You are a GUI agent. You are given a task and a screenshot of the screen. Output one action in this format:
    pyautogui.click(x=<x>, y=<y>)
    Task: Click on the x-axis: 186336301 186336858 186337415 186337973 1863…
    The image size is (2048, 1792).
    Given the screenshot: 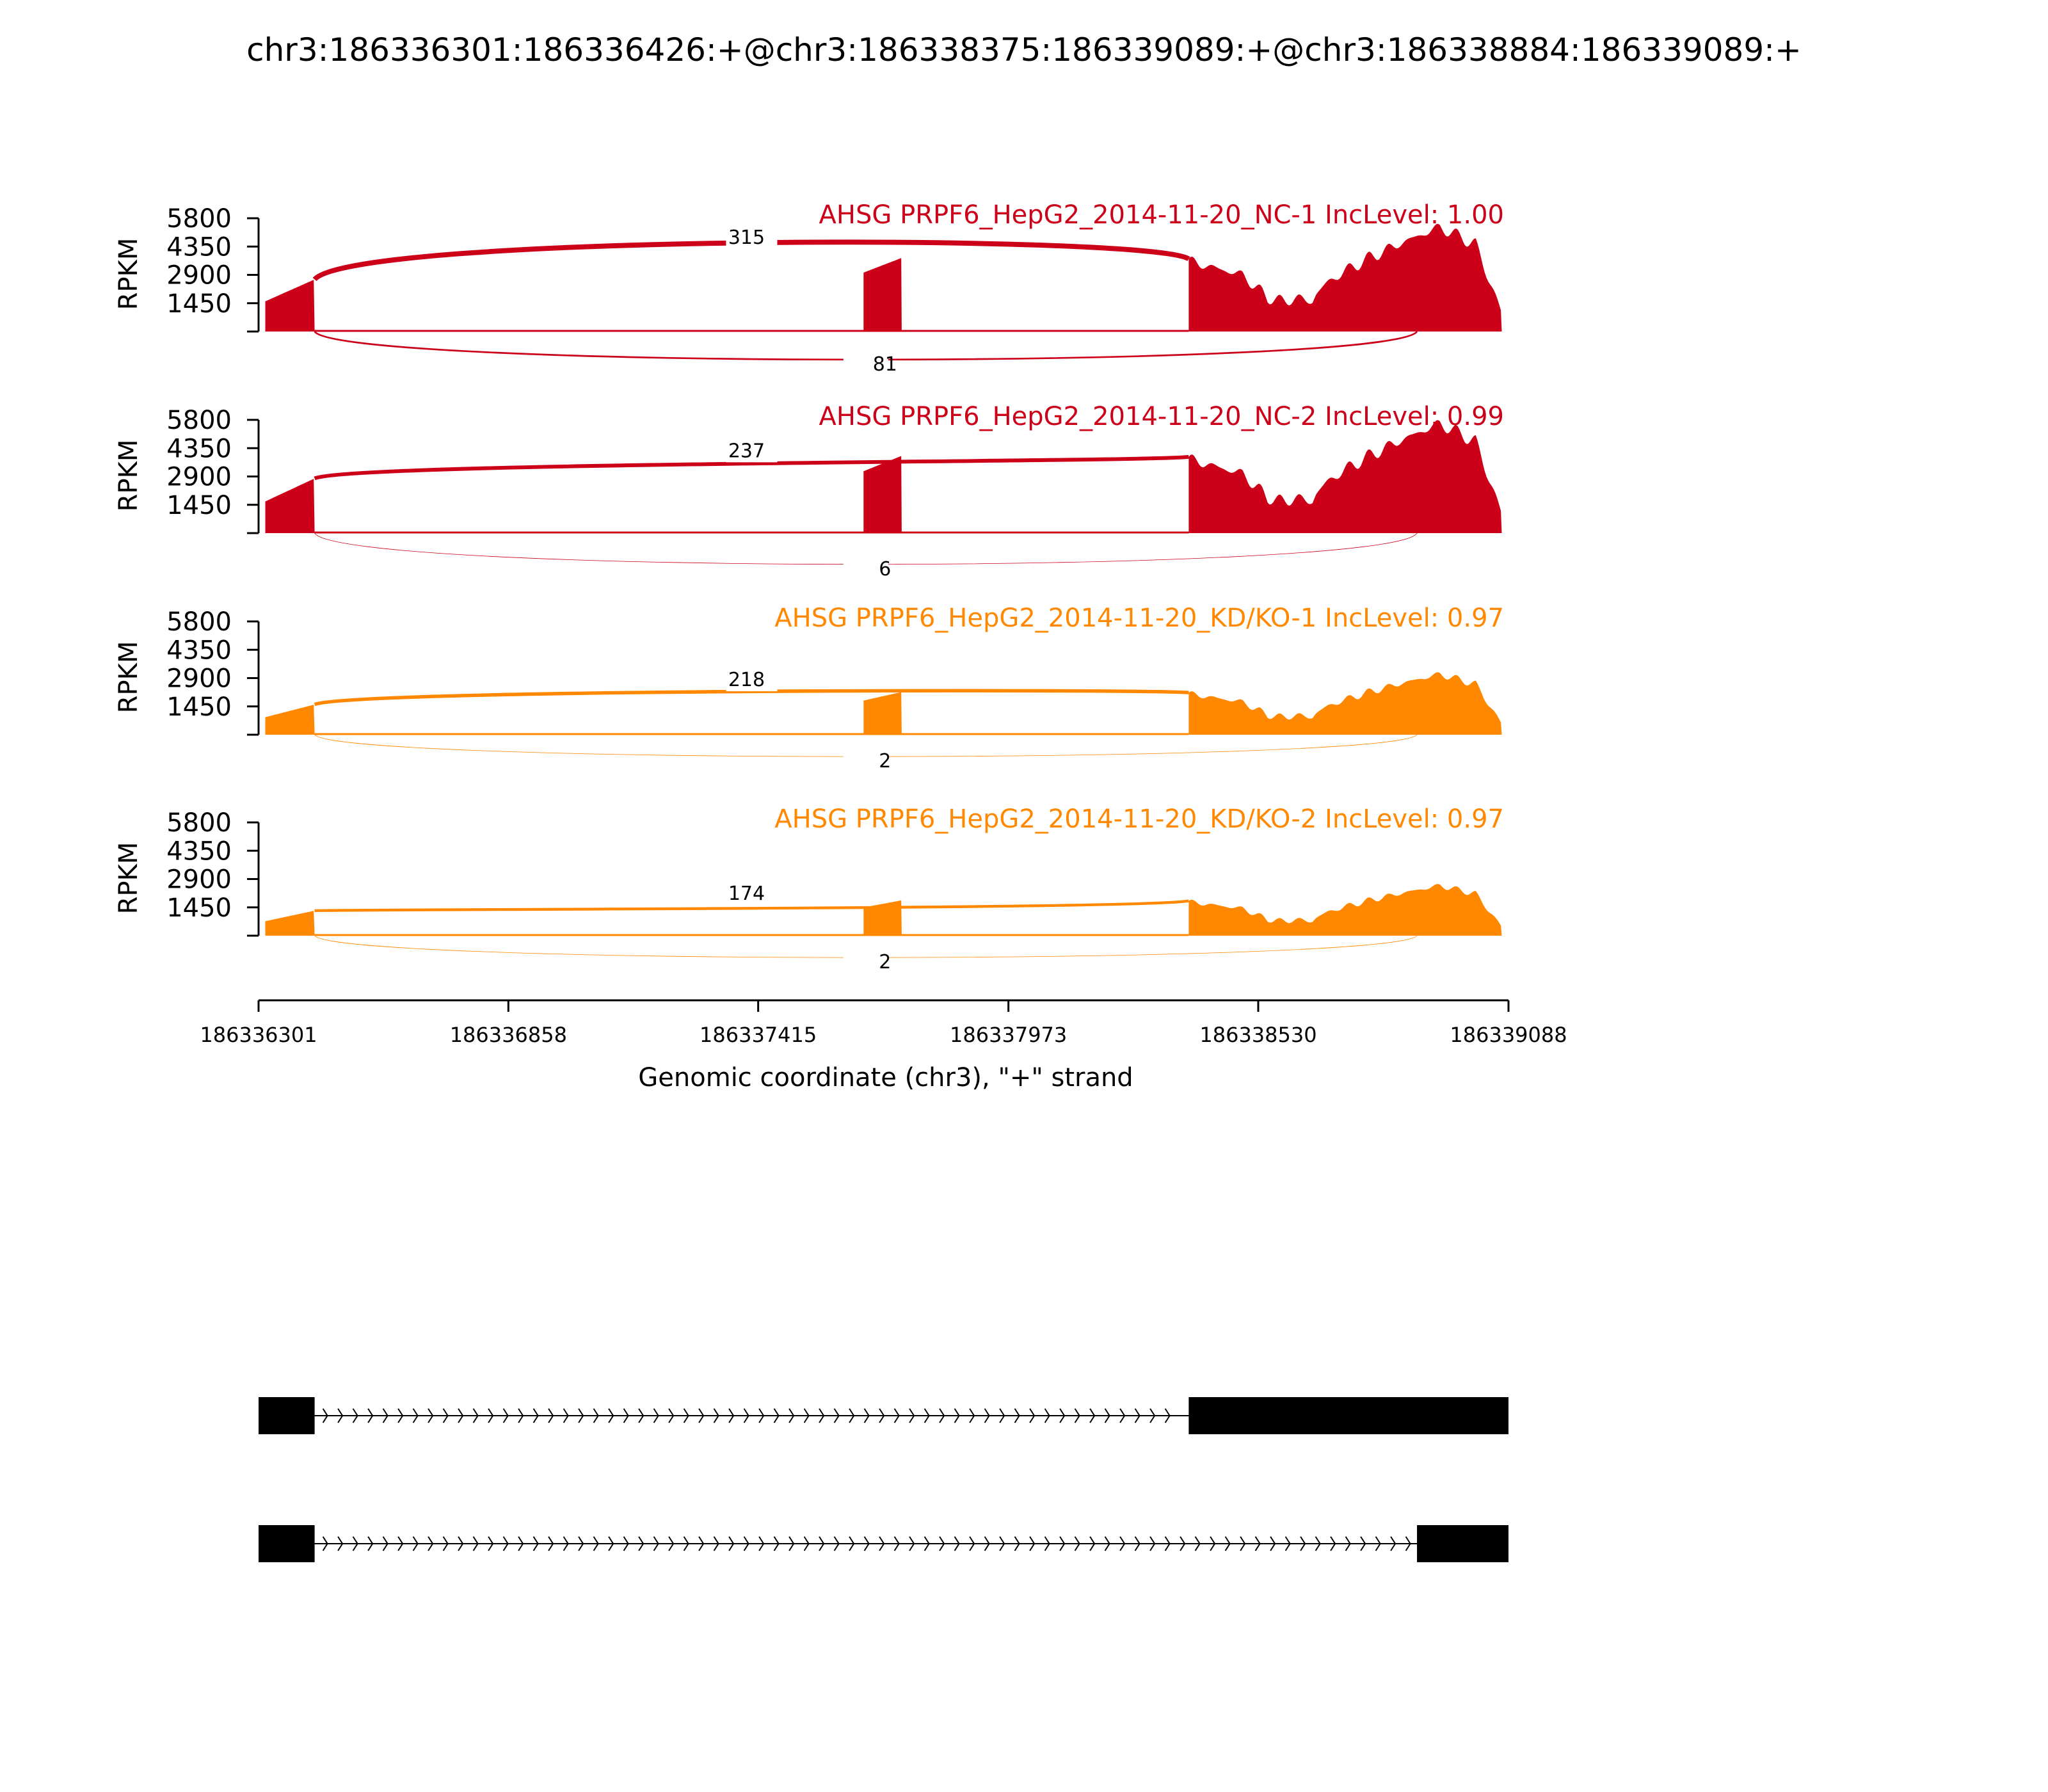 What is the action you would take?
    pyautogui.click(x=883, y=1023)
    